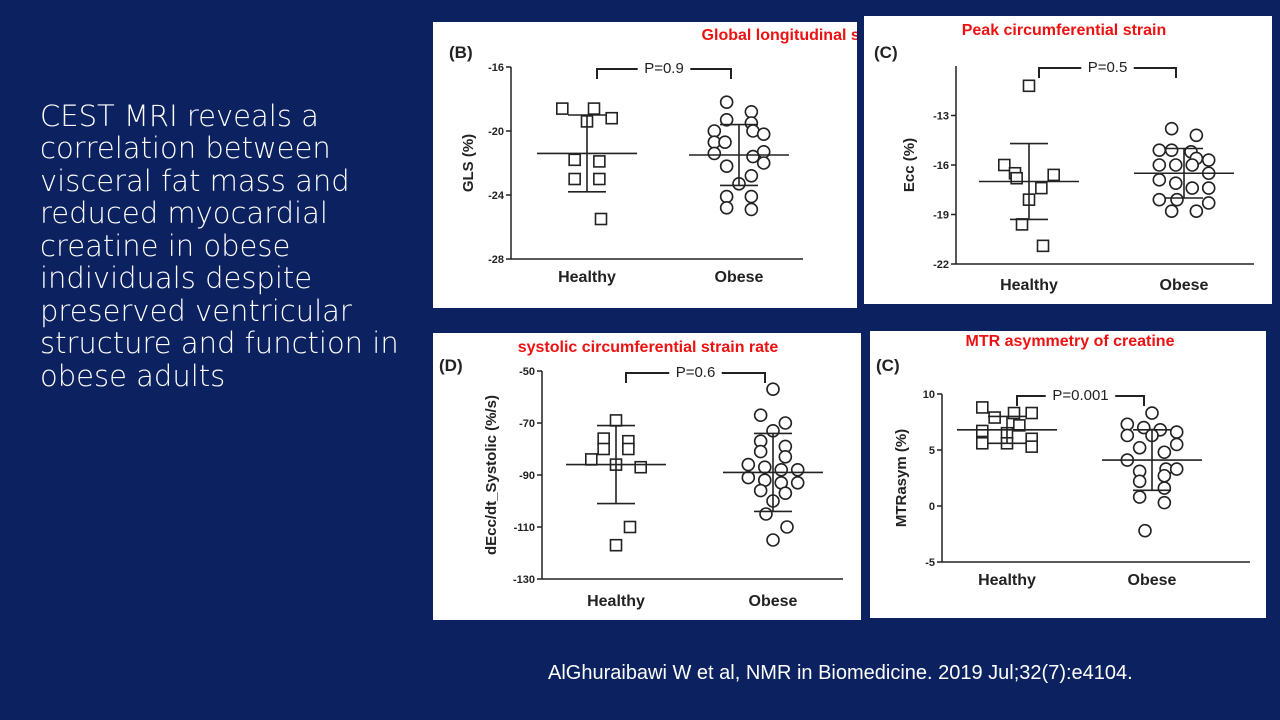  Describe the element at coordinates (901, 478) in the screenshot. I see `y-axis-label: MTRasym (%)` at that location.